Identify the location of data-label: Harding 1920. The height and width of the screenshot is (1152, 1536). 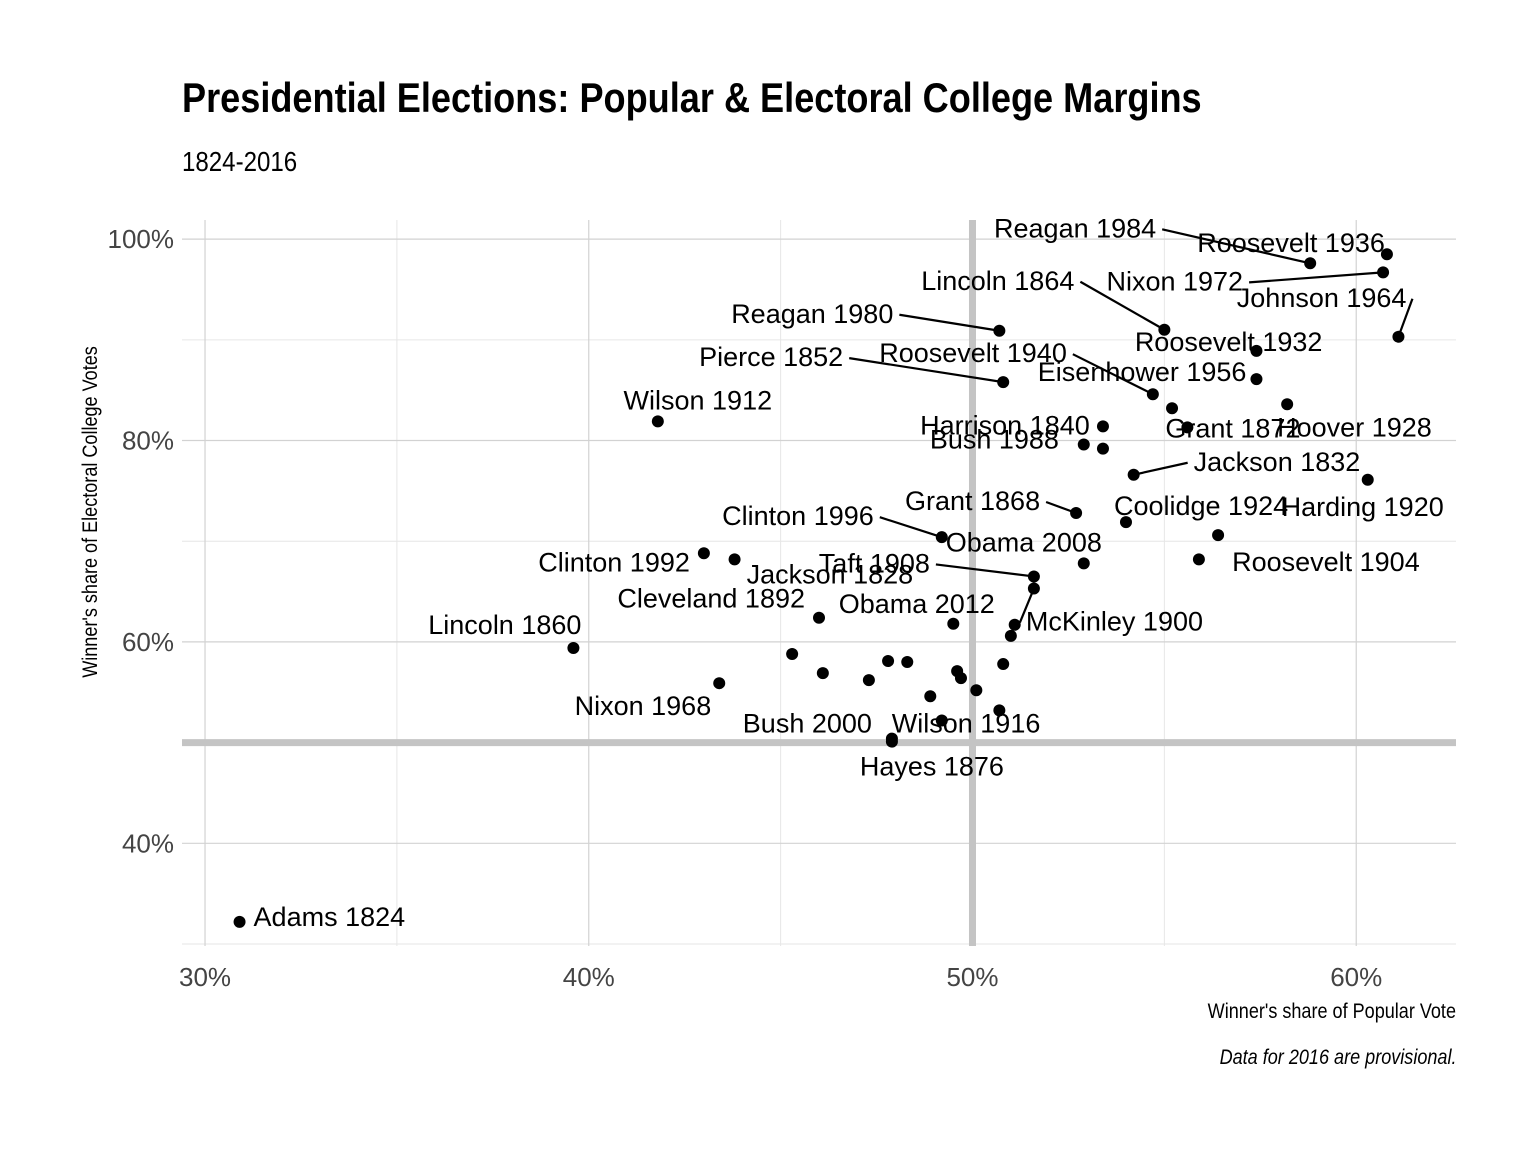
(1363, 507).